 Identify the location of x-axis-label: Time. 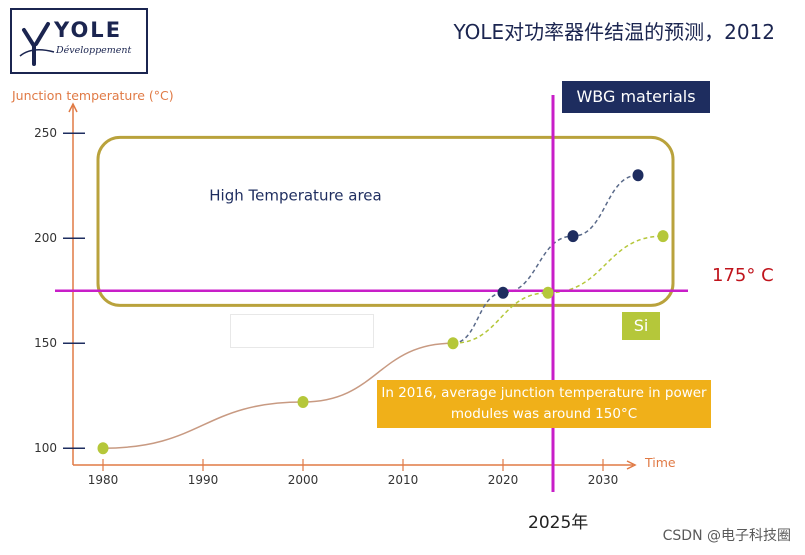
(660, 462).